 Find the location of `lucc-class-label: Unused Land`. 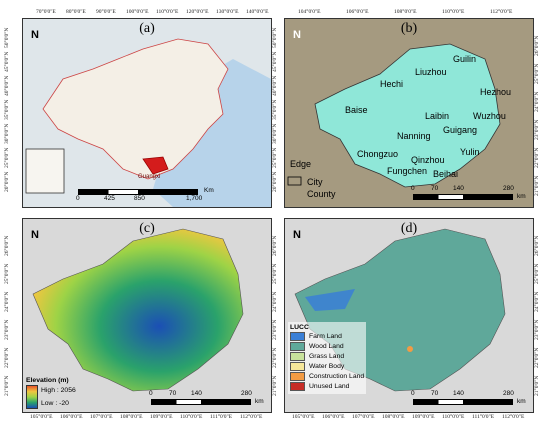

lucc-class-label: Unused Land is located at coordinates (329, 386).